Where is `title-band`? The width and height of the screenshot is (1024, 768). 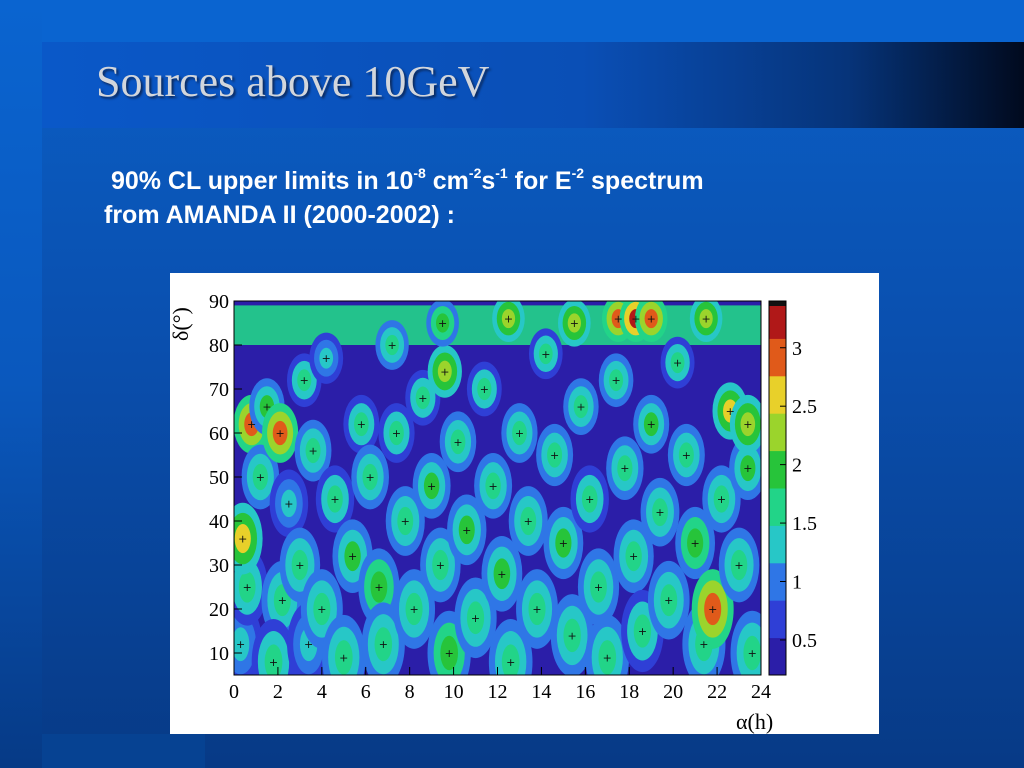
title-band is located at coordinates (533, 85).